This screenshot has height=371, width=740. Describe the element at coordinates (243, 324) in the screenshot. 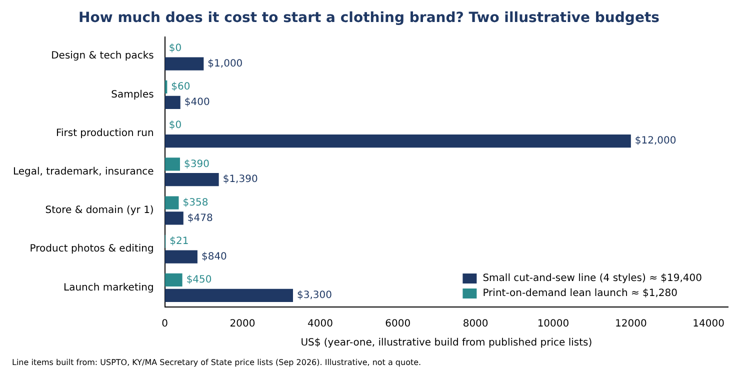

I see `x-tick-label: 2000` at that location.